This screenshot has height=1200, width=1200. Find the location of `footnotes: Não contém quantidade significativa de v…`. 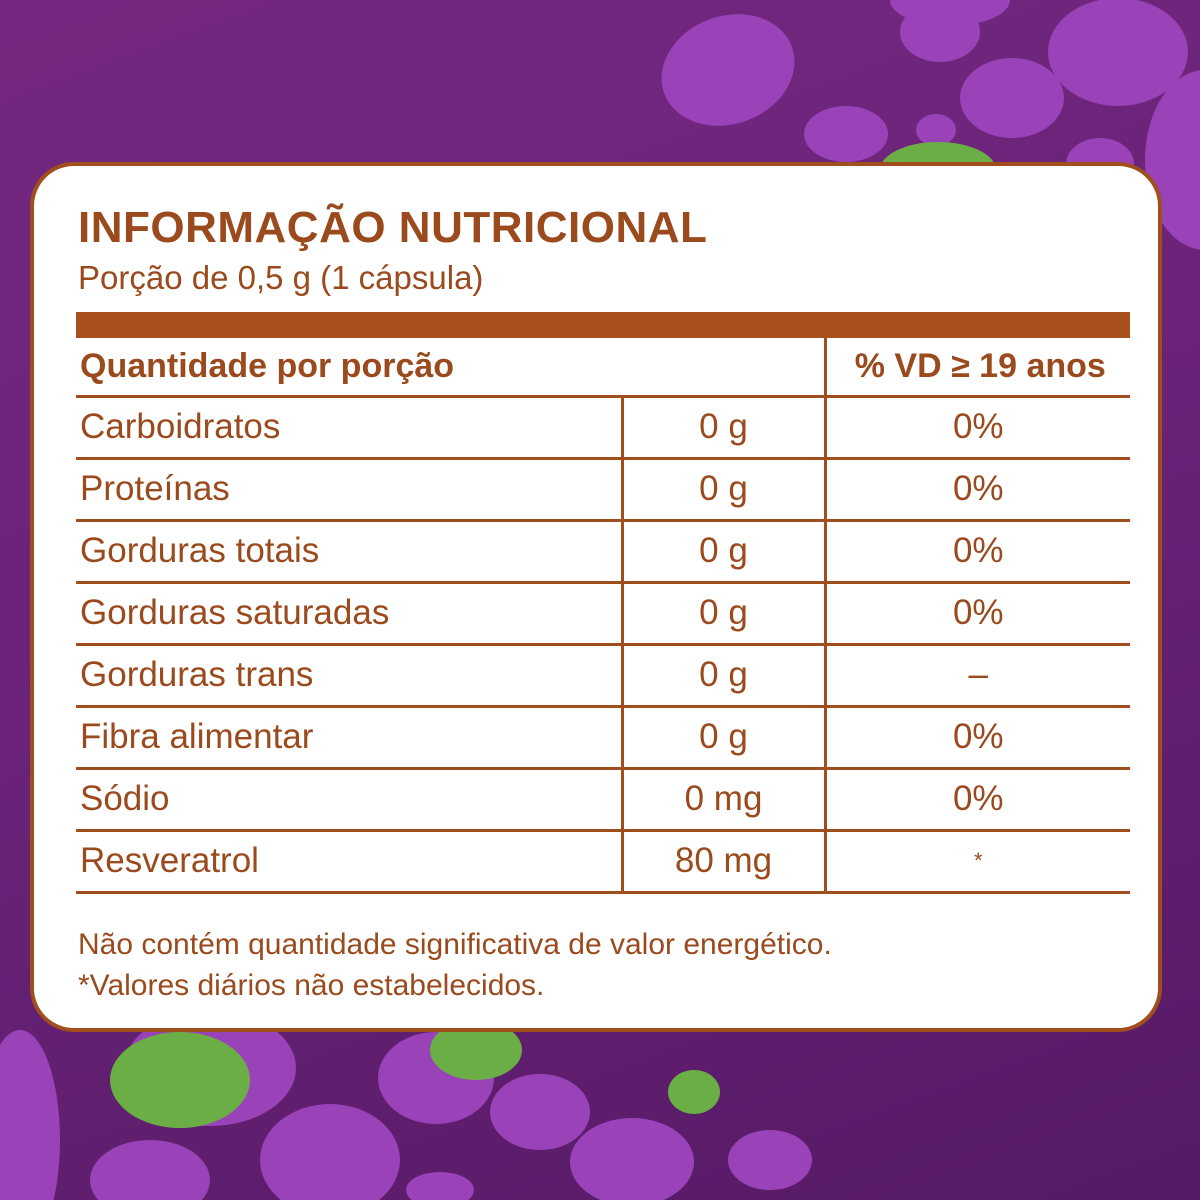

footnotes: Não contém quantidade significativa de v… is located at coordinates (455, 965).